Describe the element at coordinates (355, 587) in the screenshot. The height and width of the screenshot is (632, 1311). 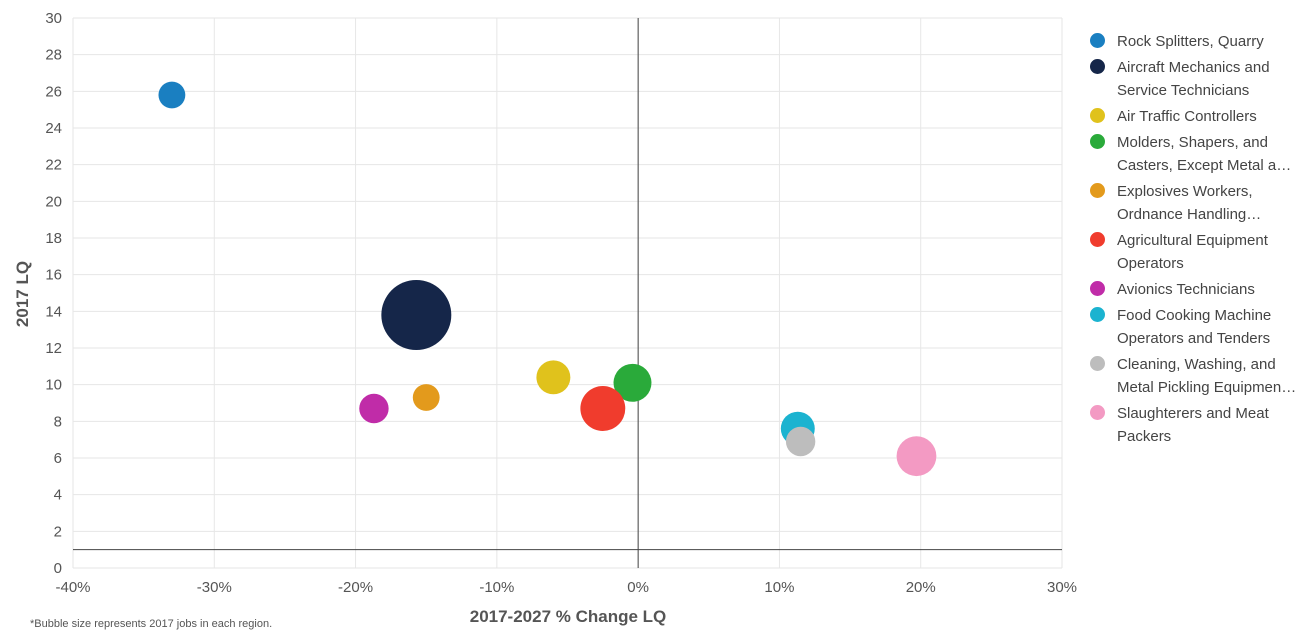
I see `x-tick-label: -20%` at that location.